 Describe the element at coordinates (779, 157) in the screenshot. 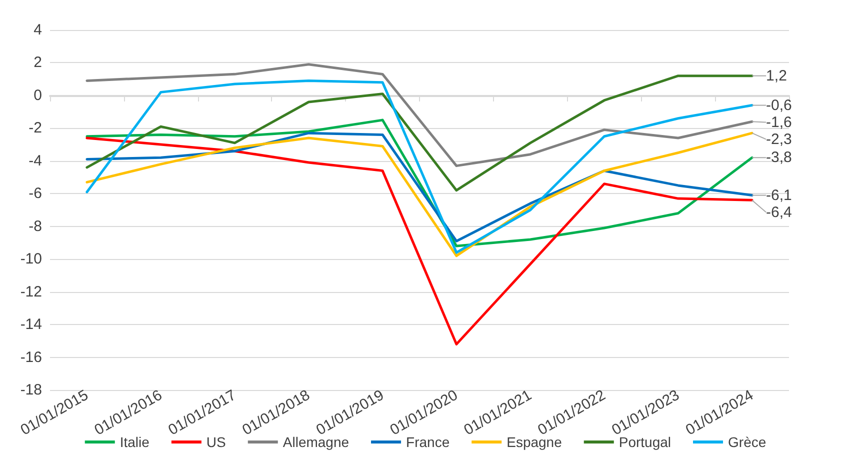

I see `data-label: -3,8` at that location.